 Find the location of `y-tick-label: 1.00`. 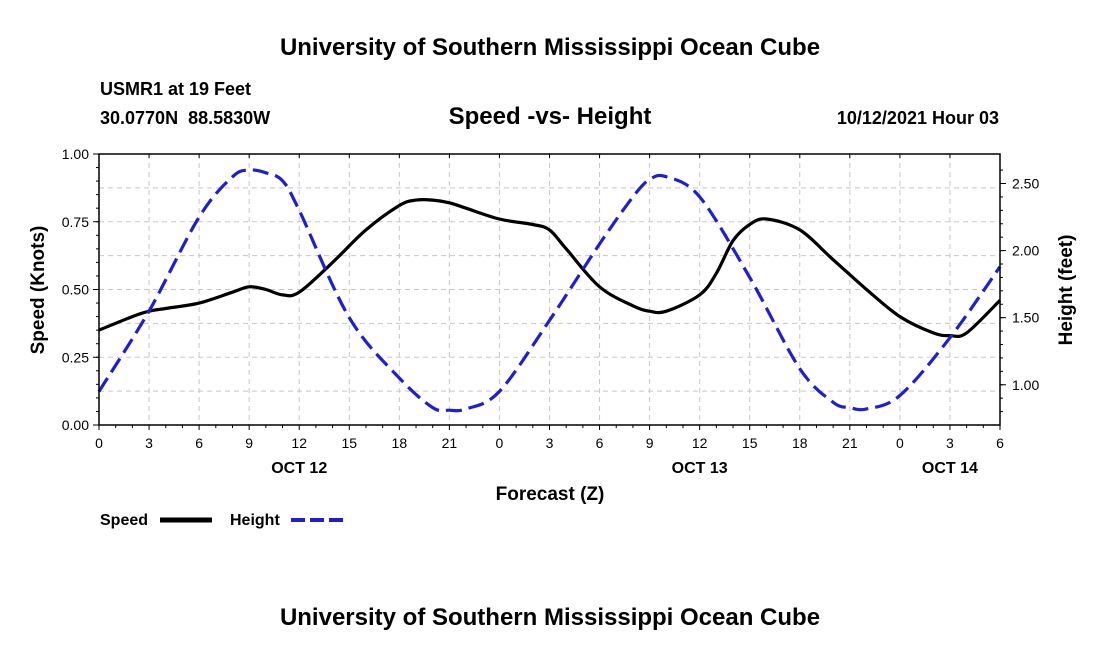

y-tick-label: 1.00 is located at coordinates (75, 154).